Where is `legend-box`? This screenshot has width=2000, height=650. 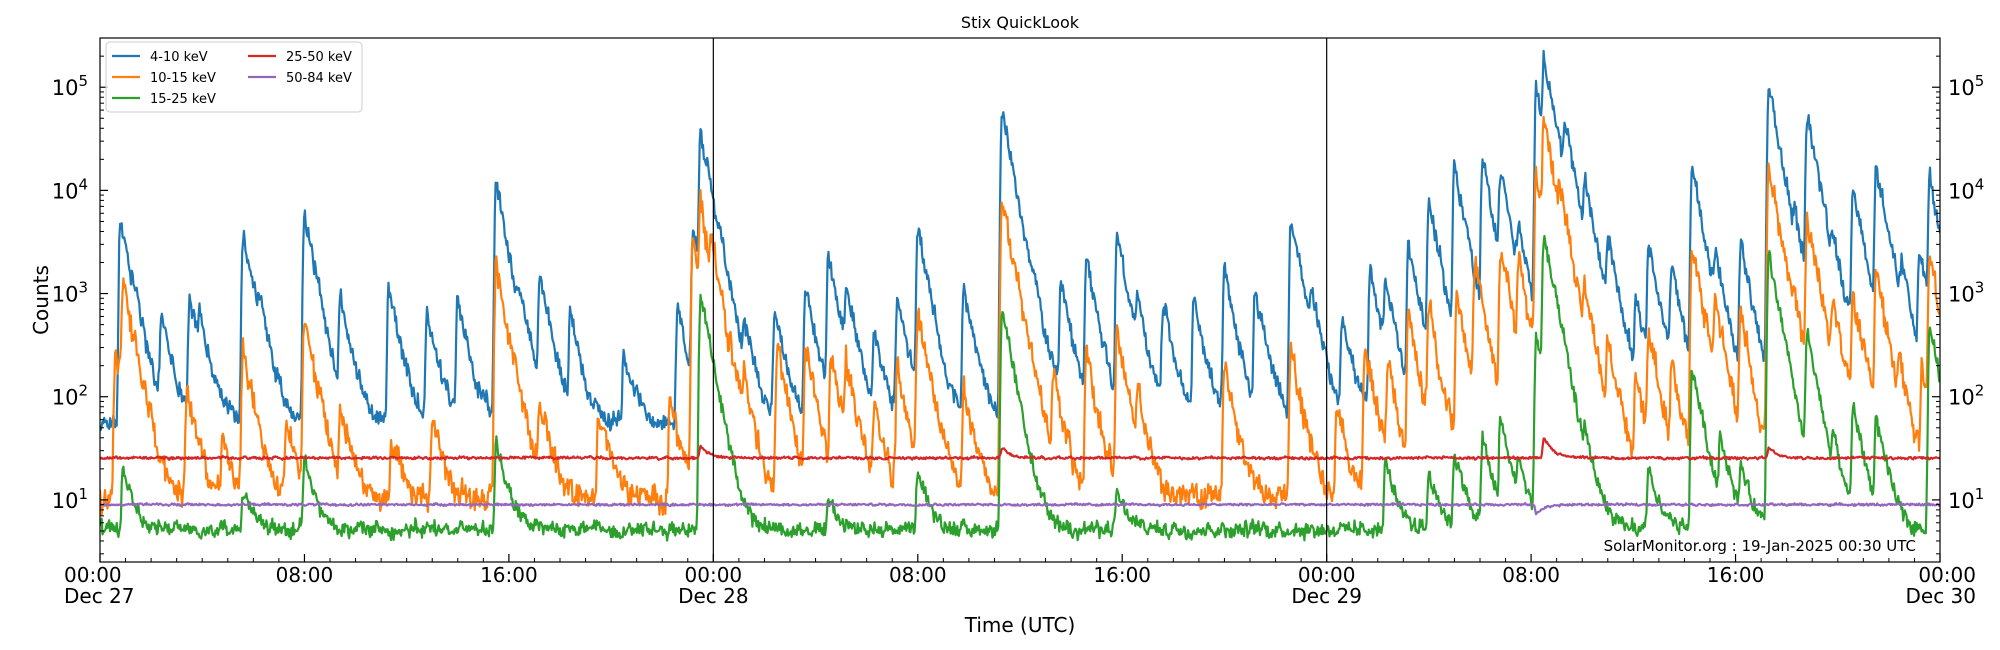 legend-box is located at coordinates (234, 77).